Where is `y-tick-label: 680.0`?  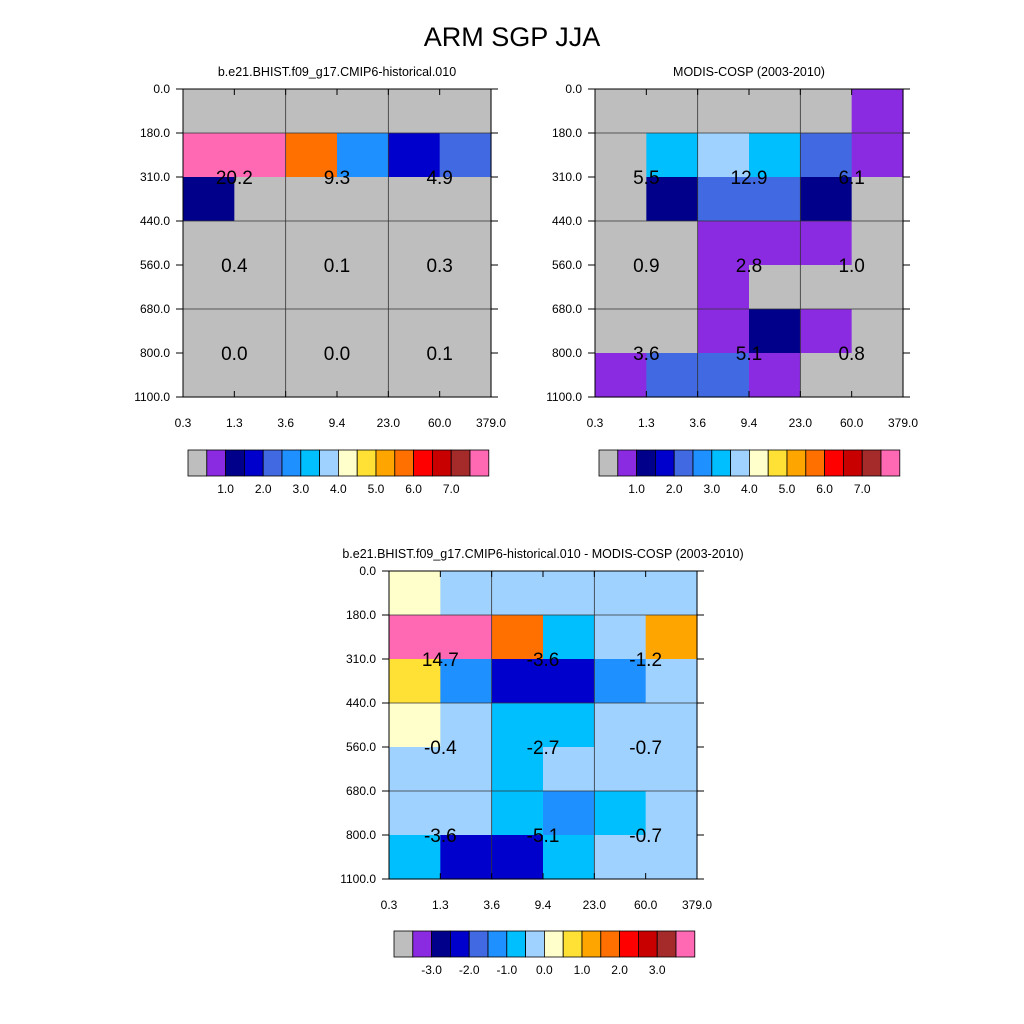 y-tick-label: 680.0 is located at coordinates (567, 309).